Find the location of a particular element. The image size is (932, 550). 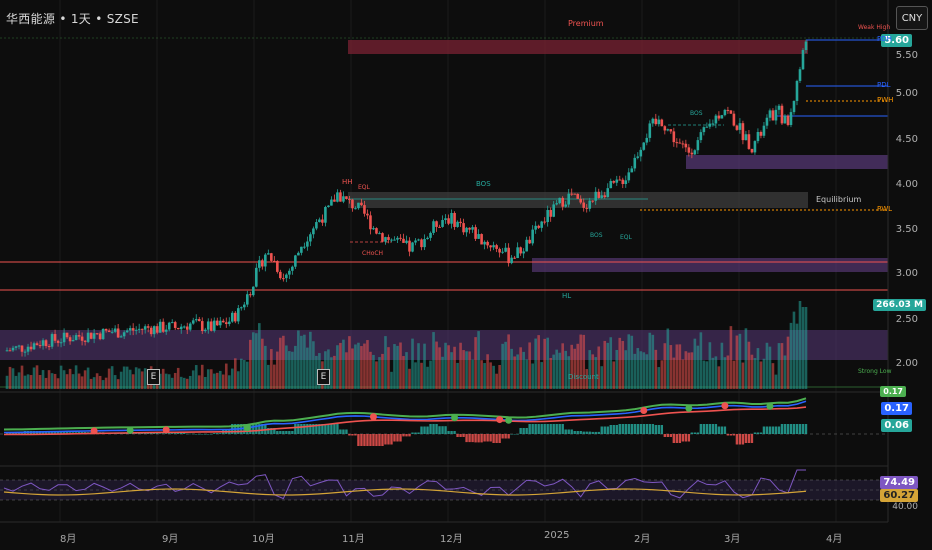

currency-button: CNY is located at coordinates (912, 18).